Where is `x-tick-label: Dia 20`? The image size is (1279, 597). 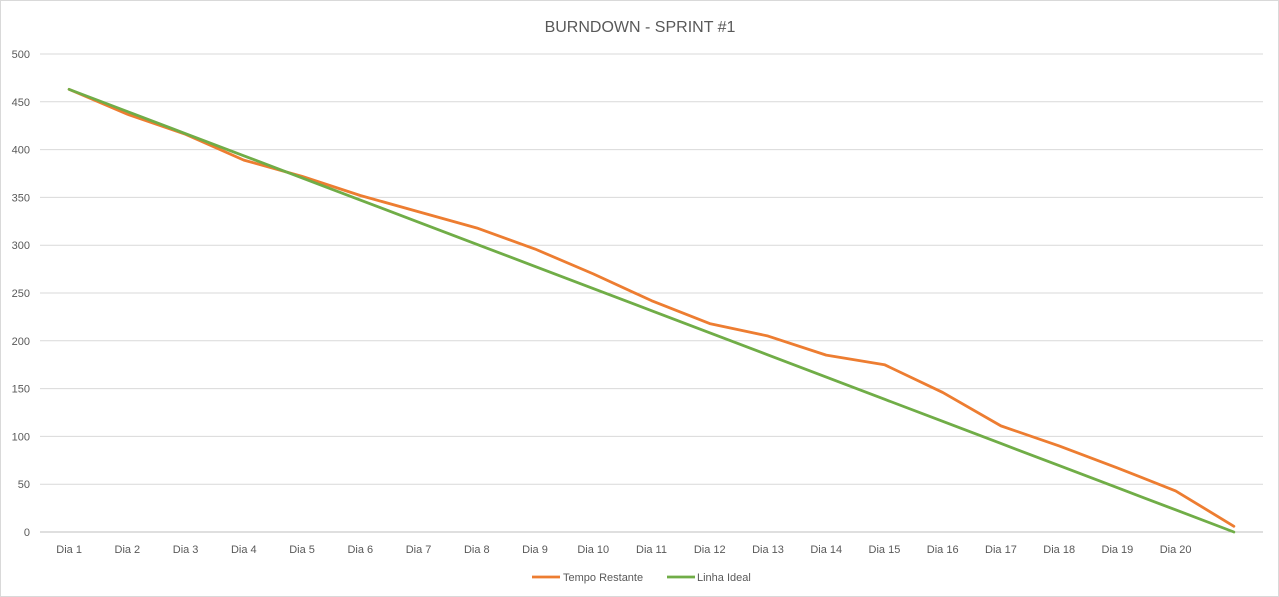 x-tick-label: Dia 20 is located at coordinates (1176, 550).